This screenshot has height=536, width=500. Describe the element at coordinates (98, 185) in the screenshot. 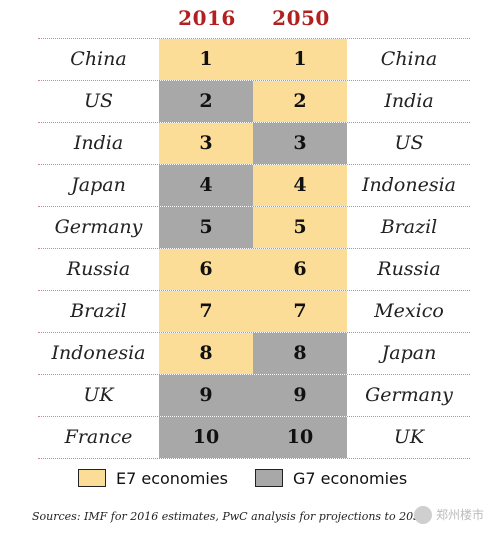

I see `country-2016: Japan` at that location.